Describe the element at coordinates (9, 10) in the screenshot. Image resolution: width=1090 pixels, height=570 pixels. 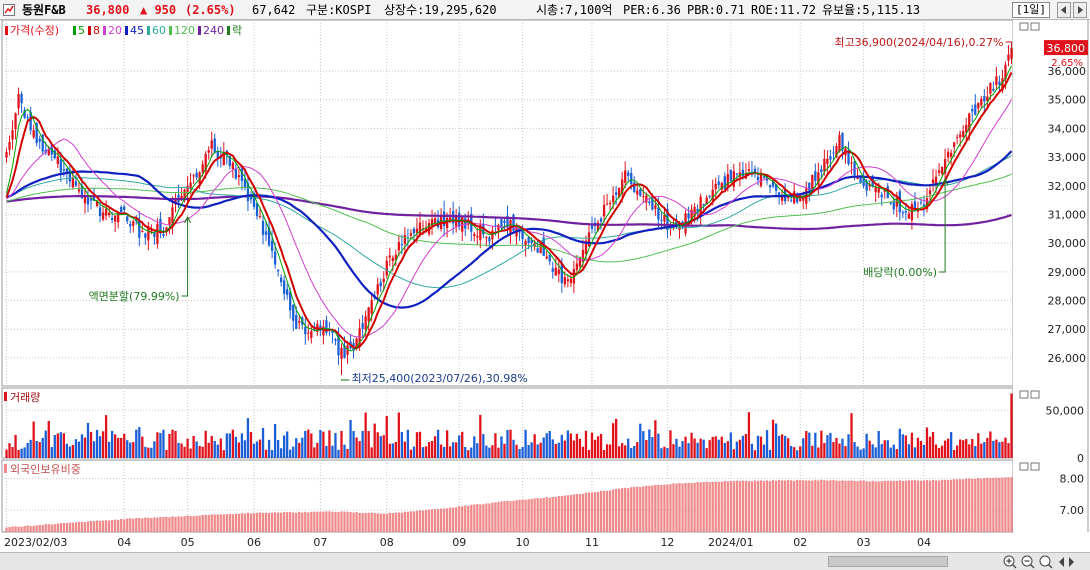
I see `chart-type-icon` at that location.